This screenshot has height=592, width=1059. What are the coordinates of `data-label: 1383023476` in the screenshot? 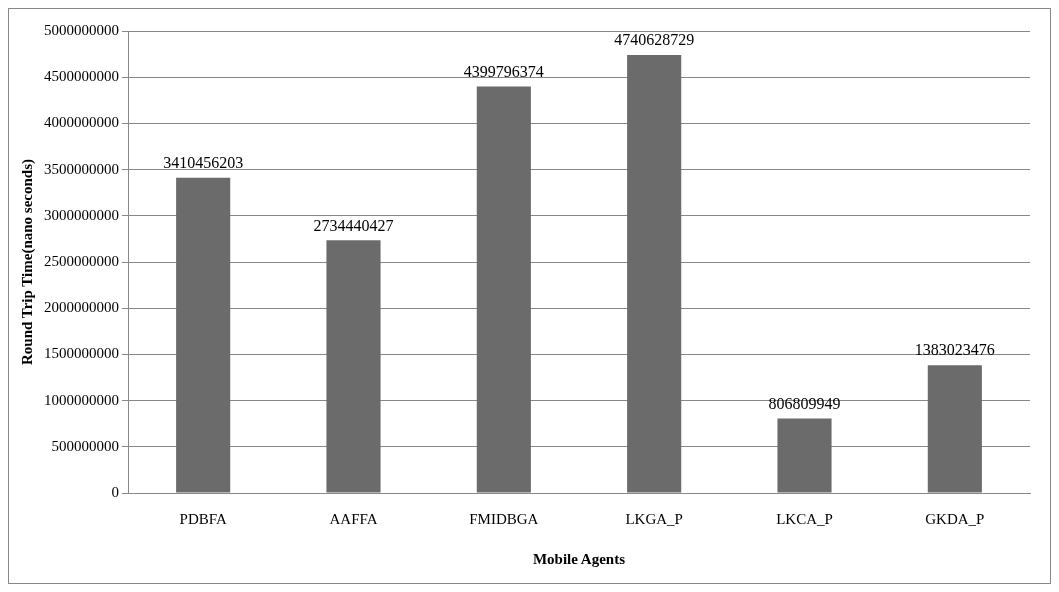 It's located at (954, 350).